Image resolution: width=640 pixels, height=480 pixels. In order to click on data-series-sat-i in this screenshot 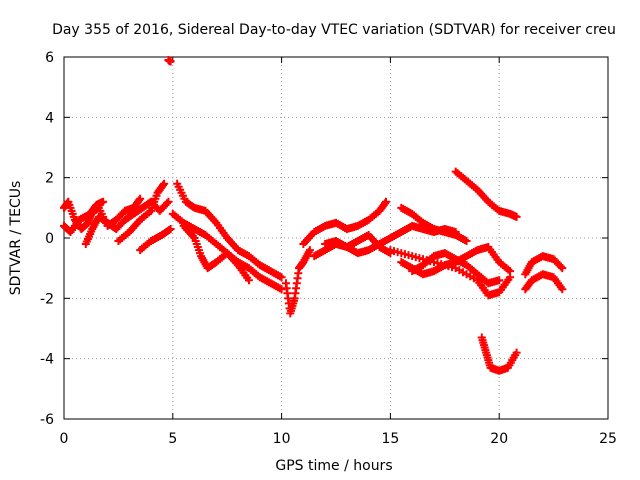, I will do `click(216, 253)`.